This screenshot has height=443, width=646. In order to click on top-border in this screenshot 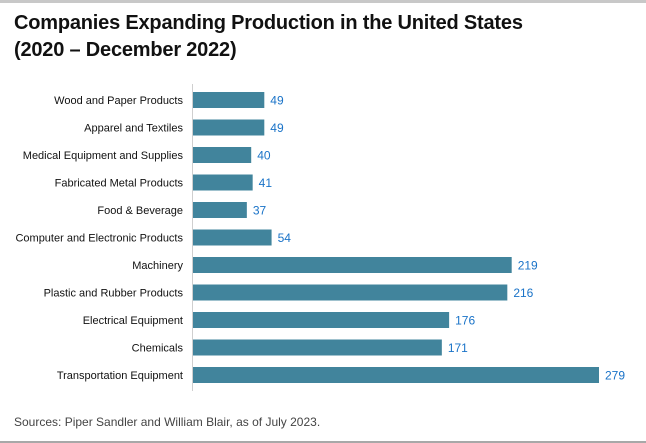, I will do `click(323, 1)`.